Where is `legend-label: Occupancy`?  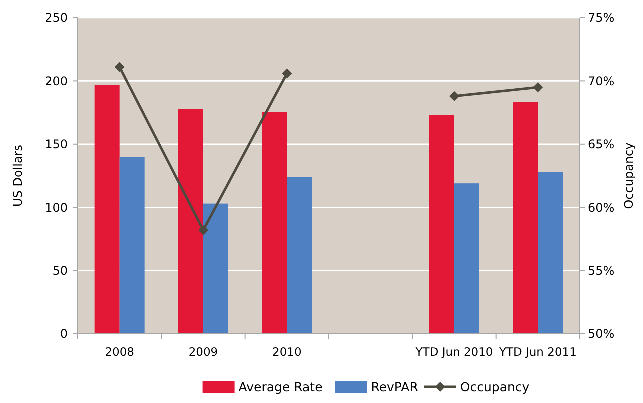 legend-label: Occupancy is located at coordinates (495, 386).